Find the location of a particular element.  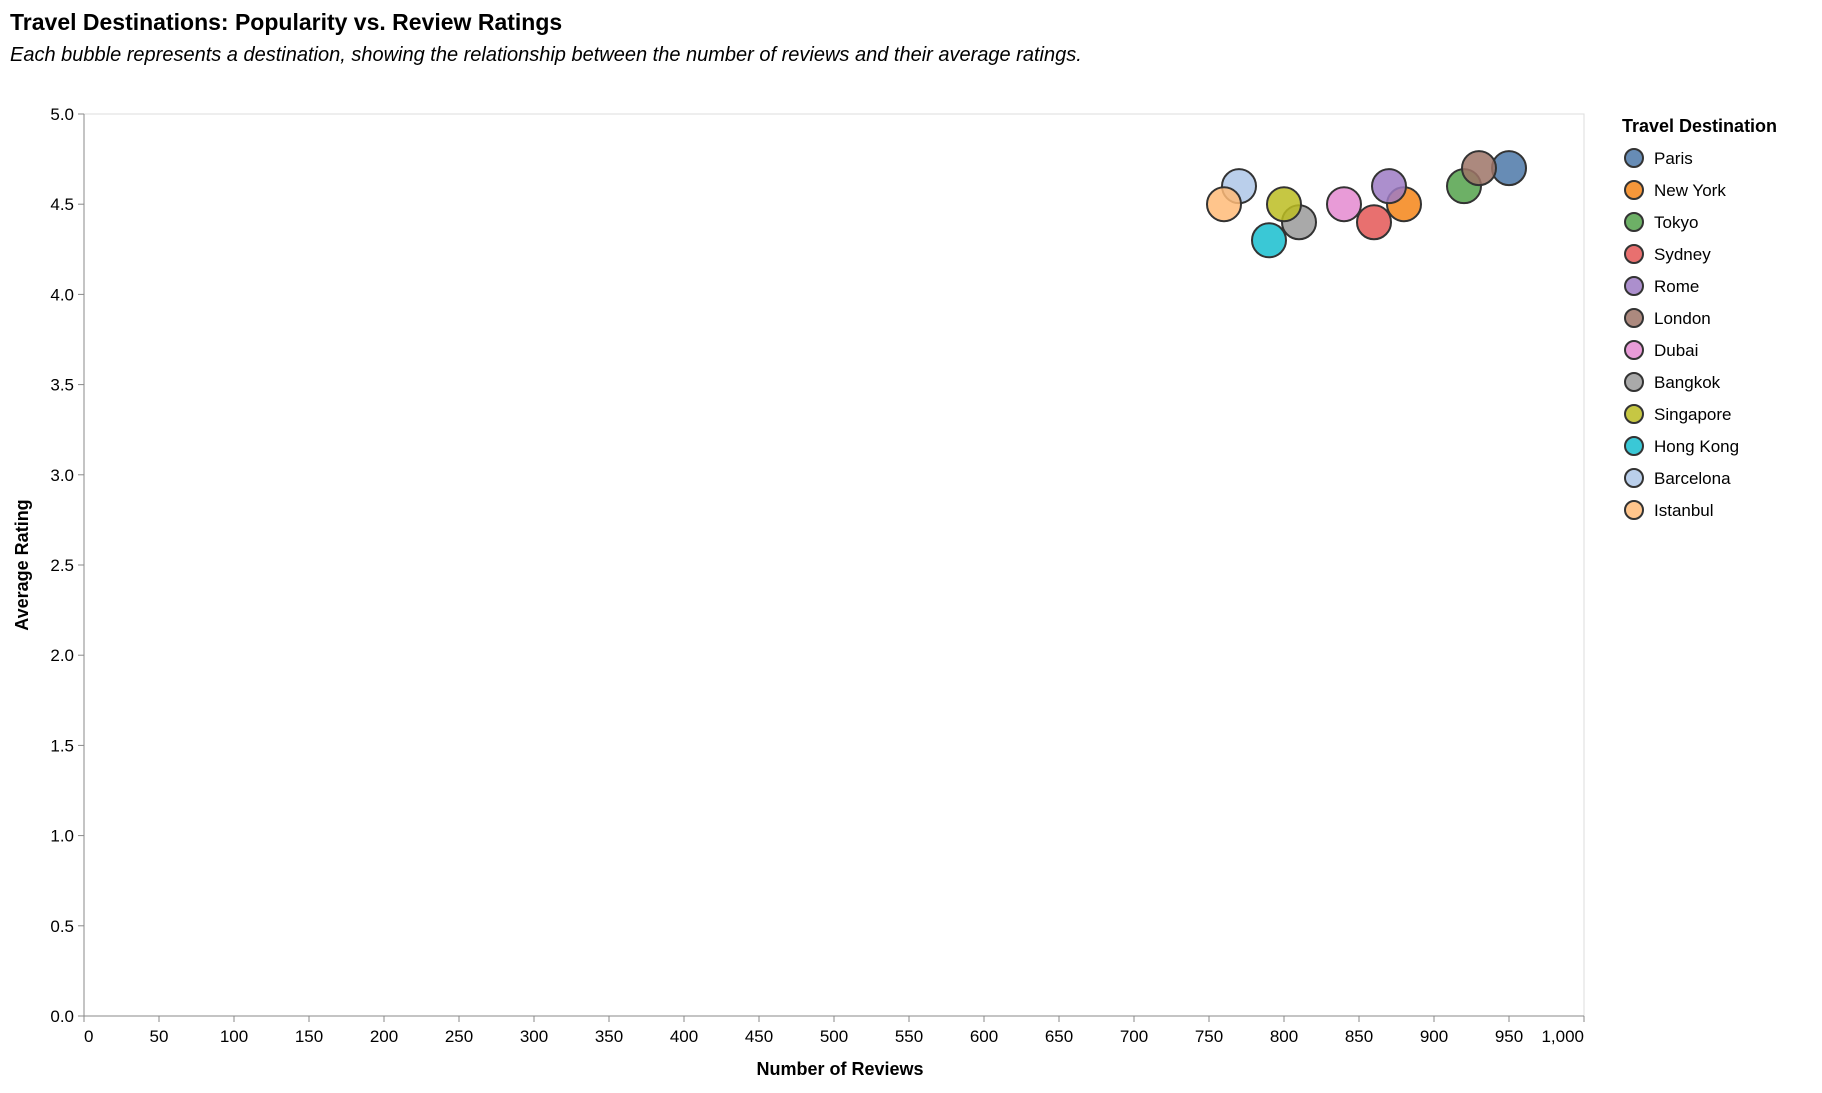

y-axis: 0.0 0.5 1.0 1.5 2.0 2.5 3.0 3.5 4.0 4.5 5.0 is located at coordinates (67, 565).